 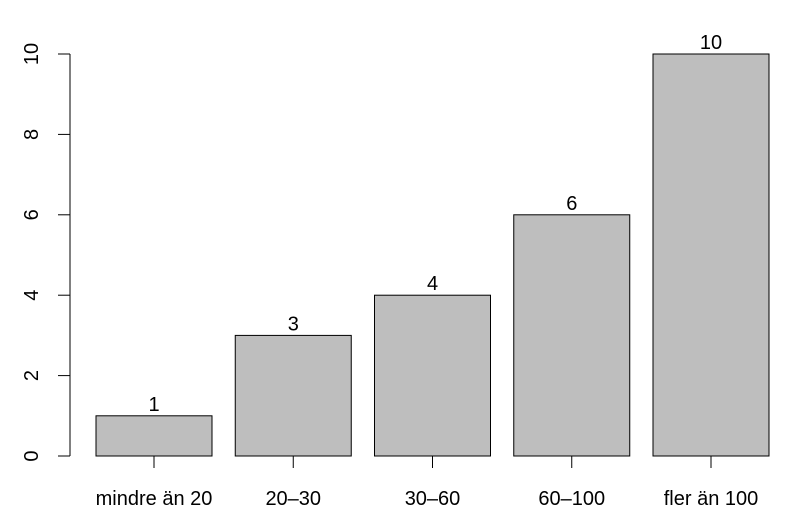 What do you see at coordinates (32, 134) in the screenshot?
I see `y-tick-label: 8` at bounding box center [32, 134].